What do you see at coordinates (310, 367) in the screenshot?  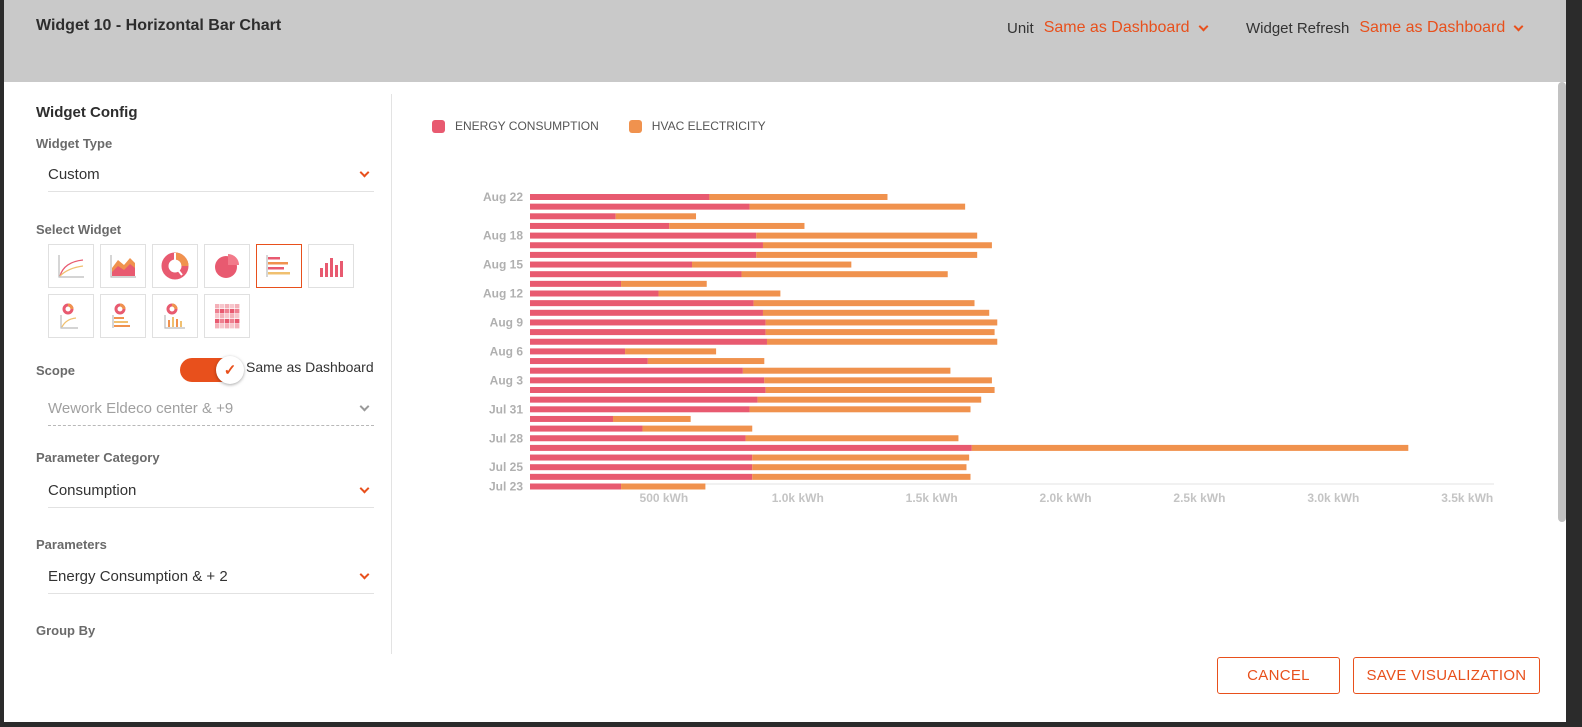 I see `scope-toggle-label: Same as Dashboard` at bounding box center [310, 367].